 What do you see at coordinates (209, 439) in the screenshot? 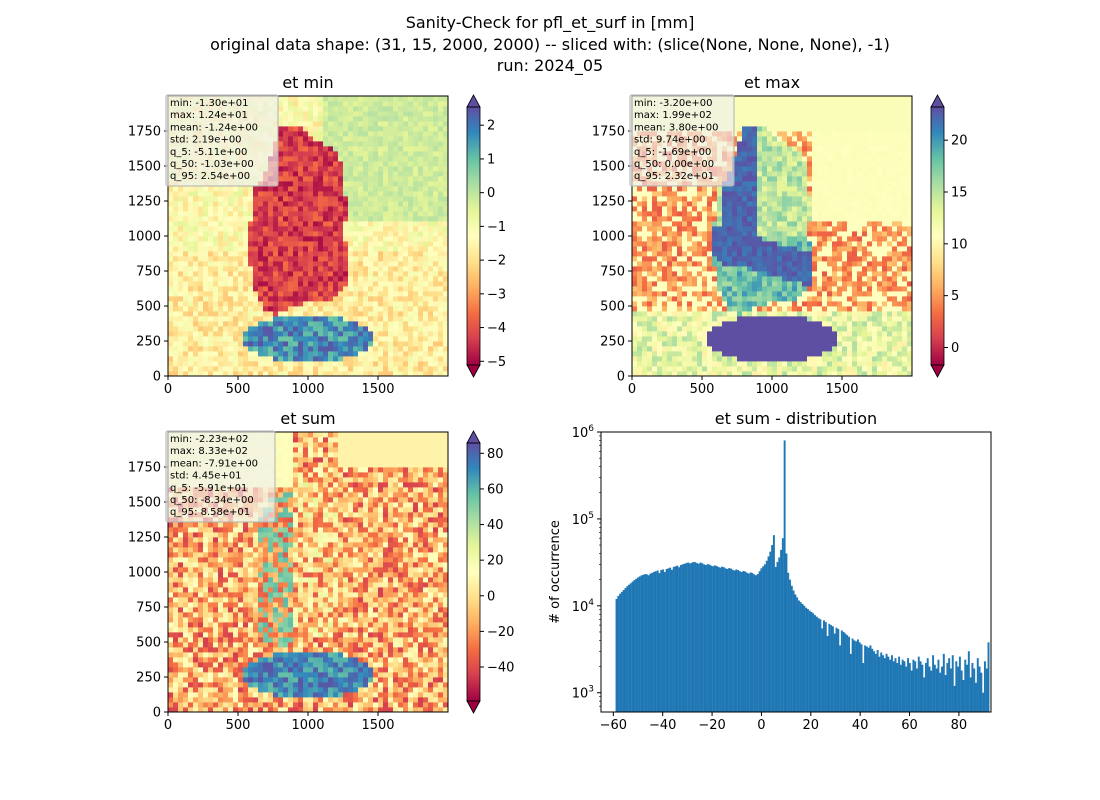
I see `stats-line: min: -2.23e+02` at bounding box center [209, 439].